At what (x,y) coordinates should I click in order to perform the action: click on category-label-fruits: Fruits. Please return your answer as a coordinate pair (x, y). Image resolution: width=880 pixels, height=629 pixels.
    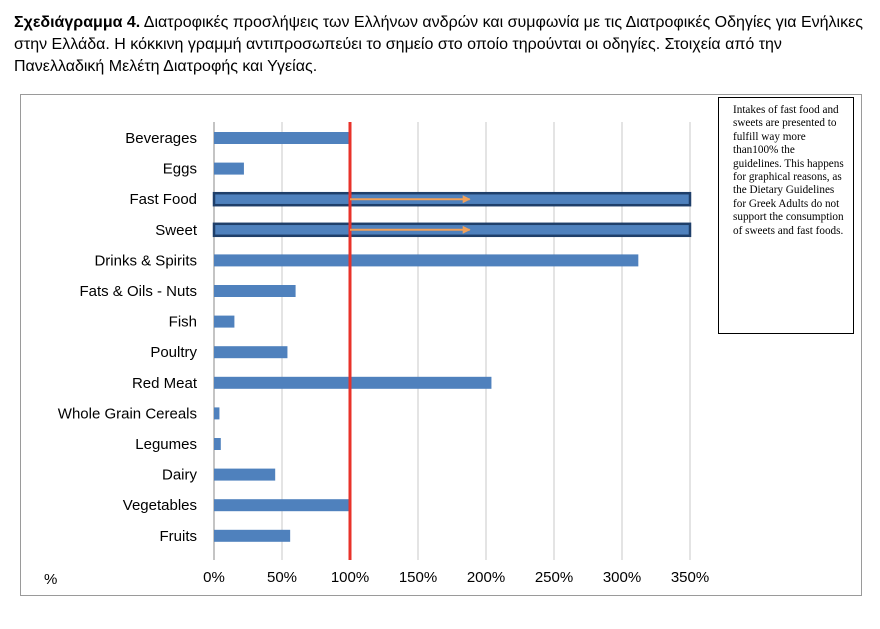
    Looking at the image, I should click on (179, 536).